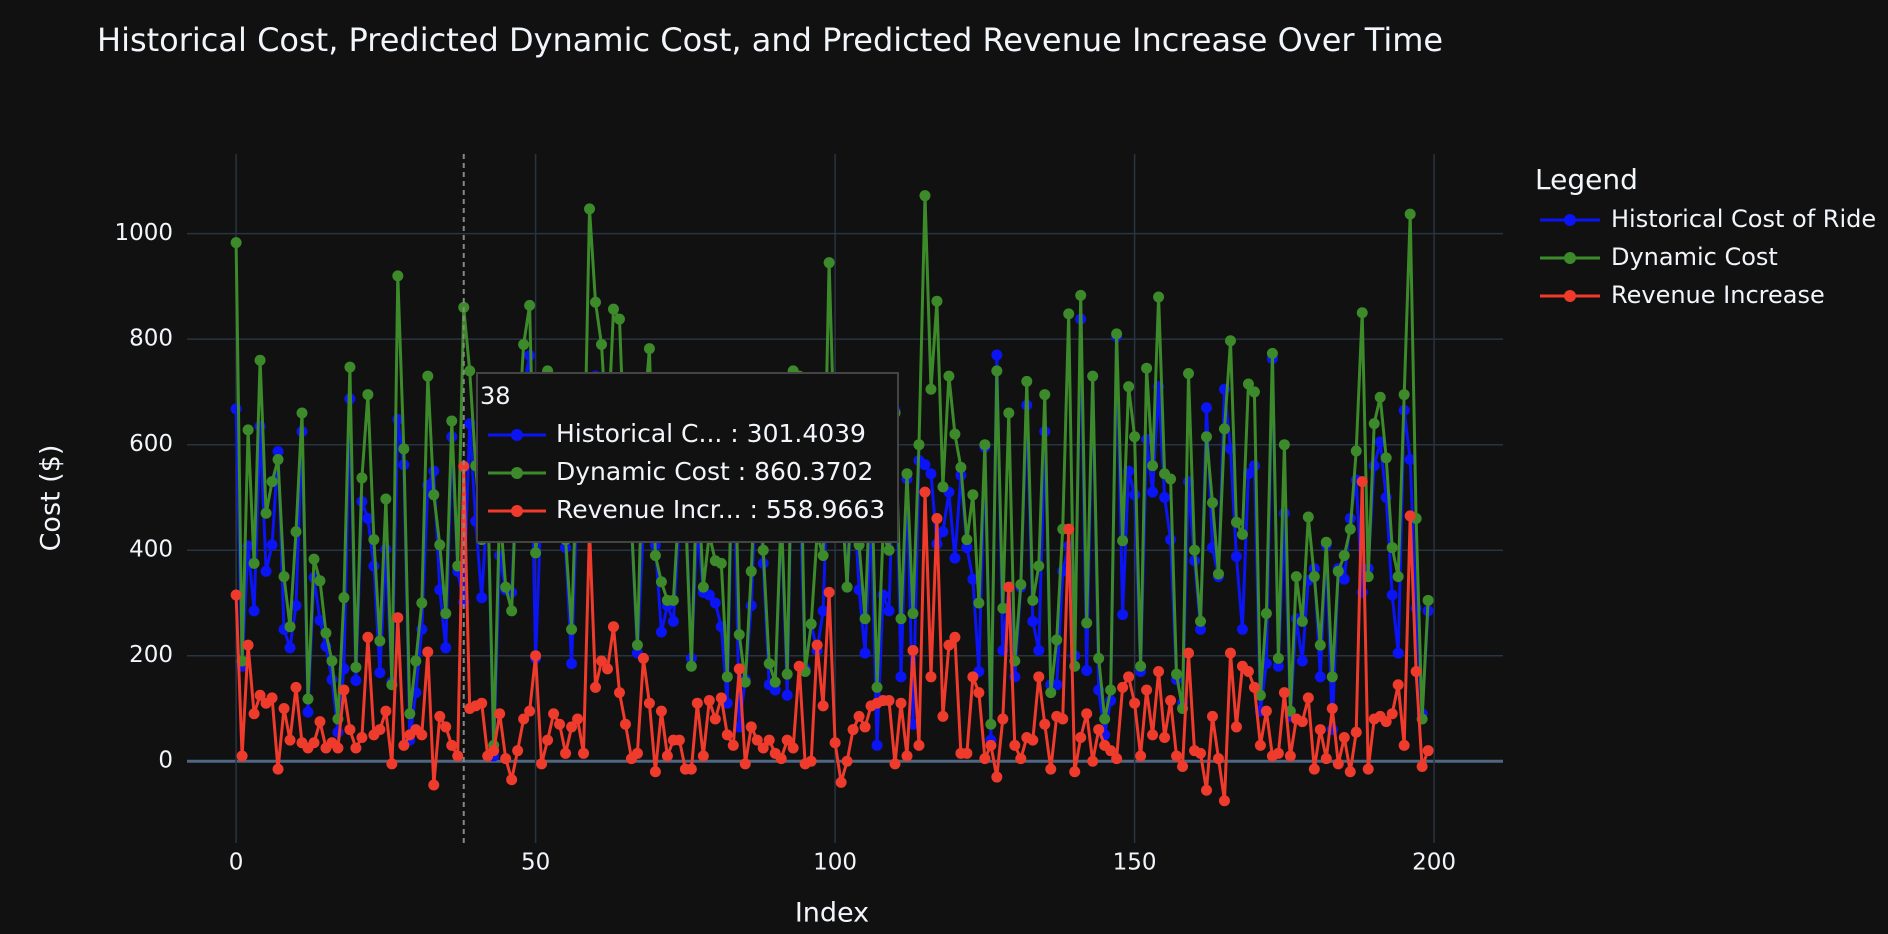  What do you see at coordinates (711, 433) in the screenshot?
I see `tooltip-line: Historical C... : 301.4039` at bounding box center [711, 433].